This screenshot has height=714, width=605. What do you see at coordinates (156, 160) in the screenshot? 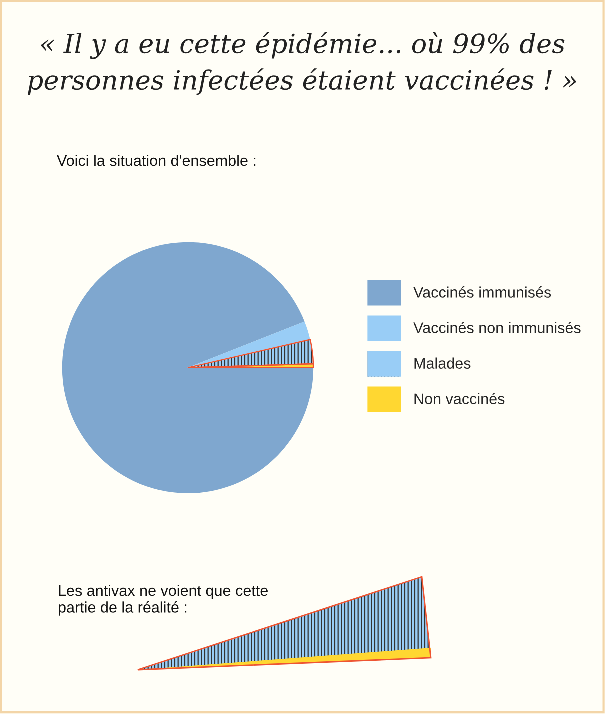
I see `text: Voici la situation d'ensemble :` at bounding box center [156, 160].